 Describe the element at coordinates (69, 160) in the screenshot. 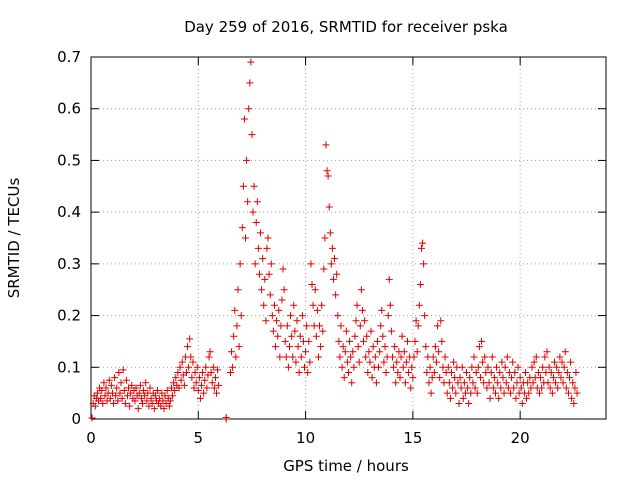

I see `y-tick-label: 0.5` at that location.